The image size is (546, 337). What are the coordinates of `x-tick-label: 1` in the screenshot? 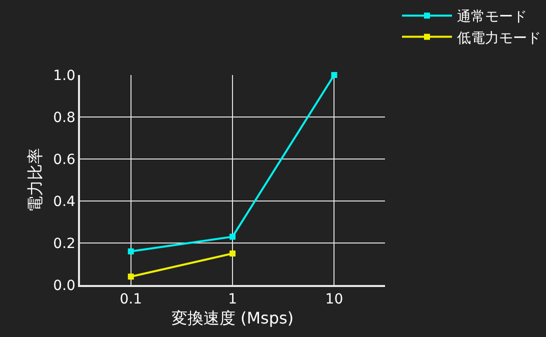 It's located at (232, 300).